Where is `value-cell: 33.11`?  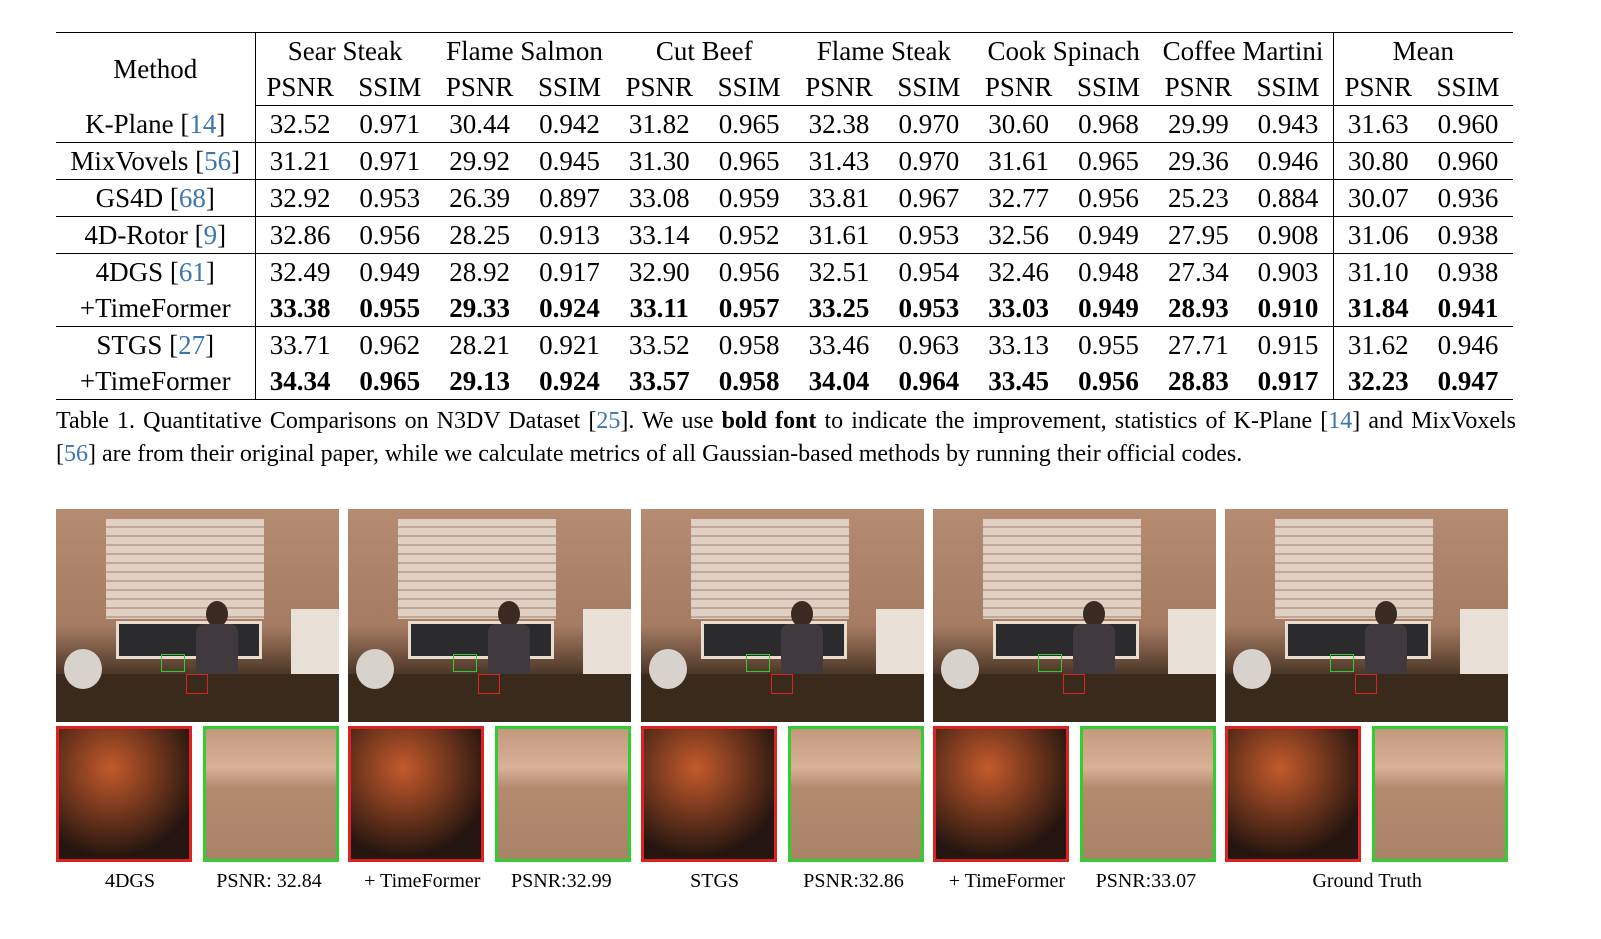
value-cell: 33.11 is located at coordinates (659, 308).